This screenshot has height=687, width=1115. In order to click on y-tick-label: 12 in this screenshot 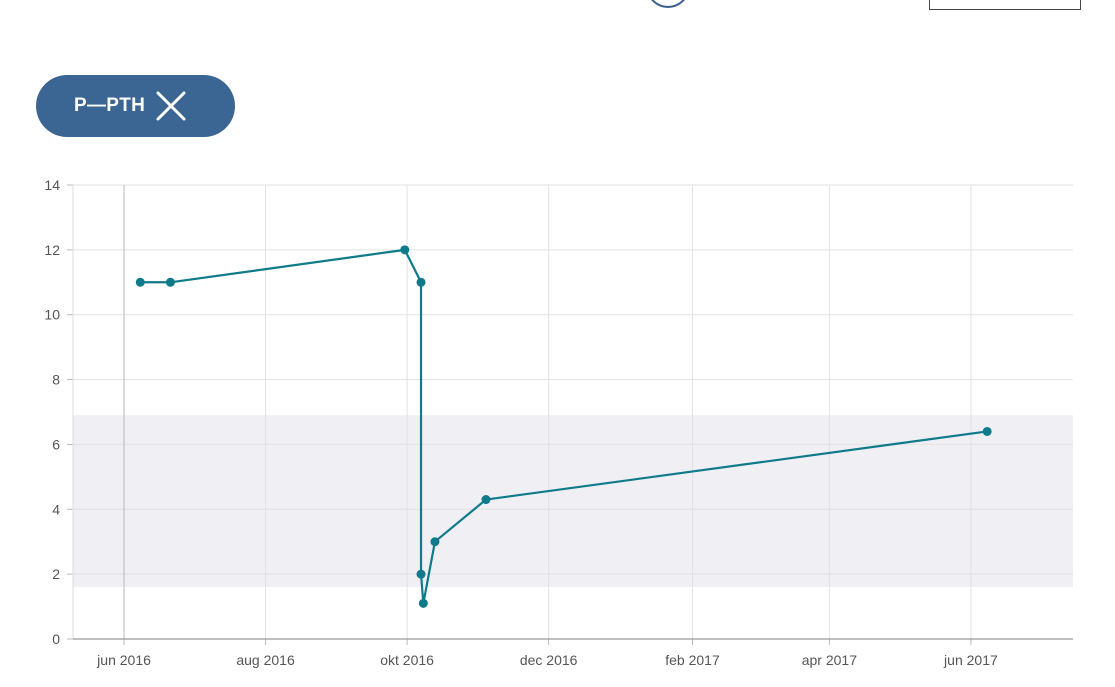, I will do `click(52, 250)`.